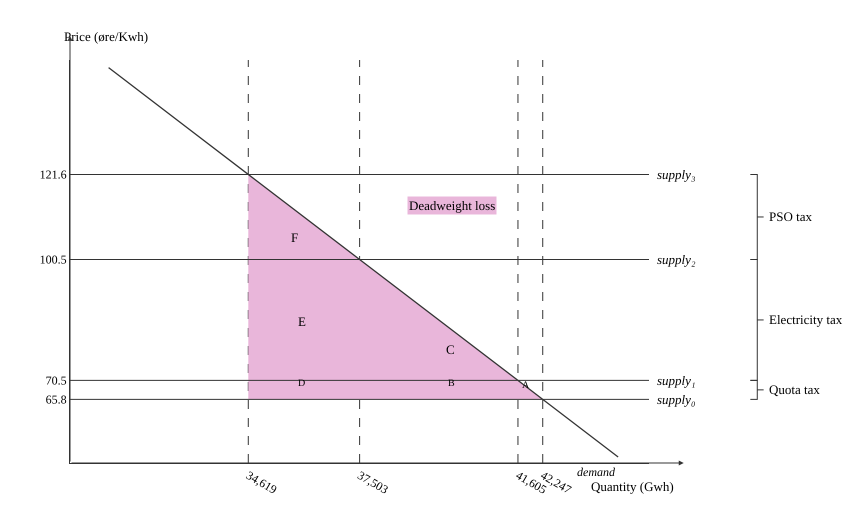 The height and width of the screenshot is (518, 849). What do you see at coordinates (294, 237) in the screenshot?
I see `annotation: F` at bounding box center [294, 237].